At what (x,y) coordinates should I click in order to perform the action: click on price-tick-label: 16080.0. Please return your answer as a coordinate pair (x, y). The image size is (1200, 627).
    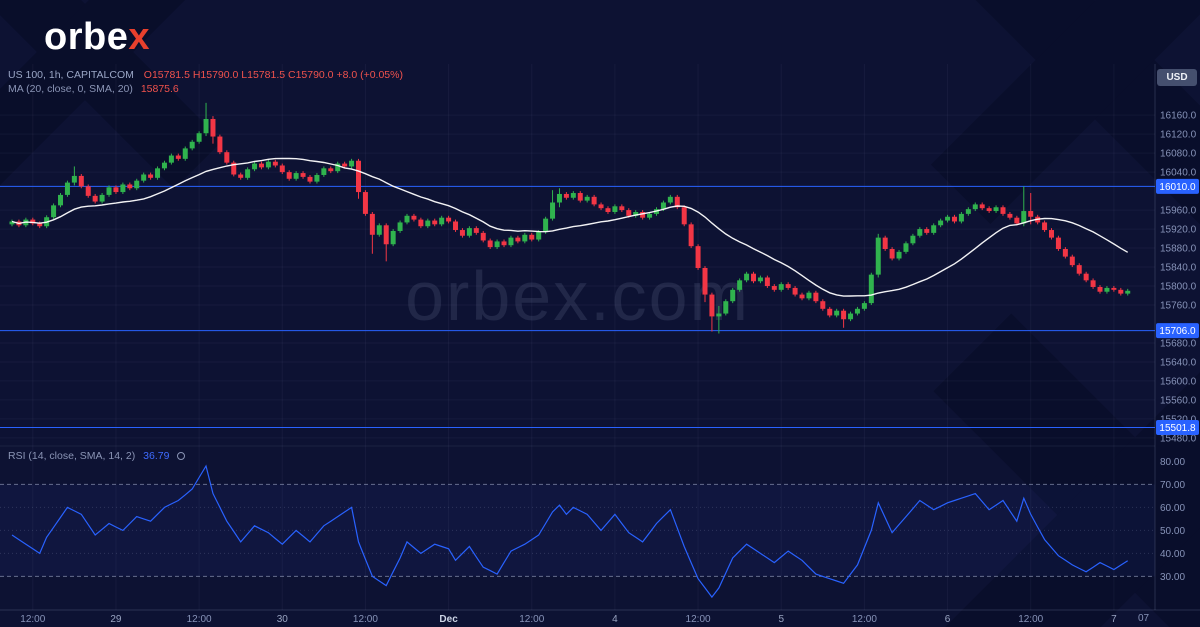
    Looking at the image, I should click on (1178, 154).